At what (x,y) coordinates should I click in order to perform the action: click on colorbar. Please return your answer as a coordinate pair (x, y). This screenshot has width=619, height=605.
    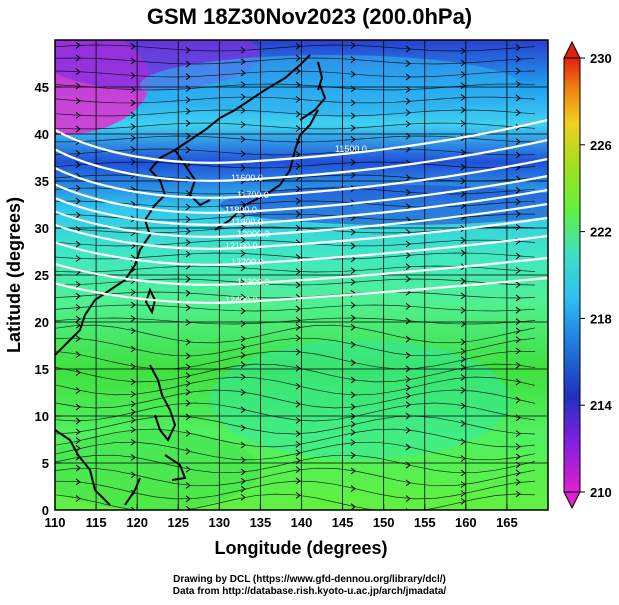
    Looking at the image, I should click on (572, 275).